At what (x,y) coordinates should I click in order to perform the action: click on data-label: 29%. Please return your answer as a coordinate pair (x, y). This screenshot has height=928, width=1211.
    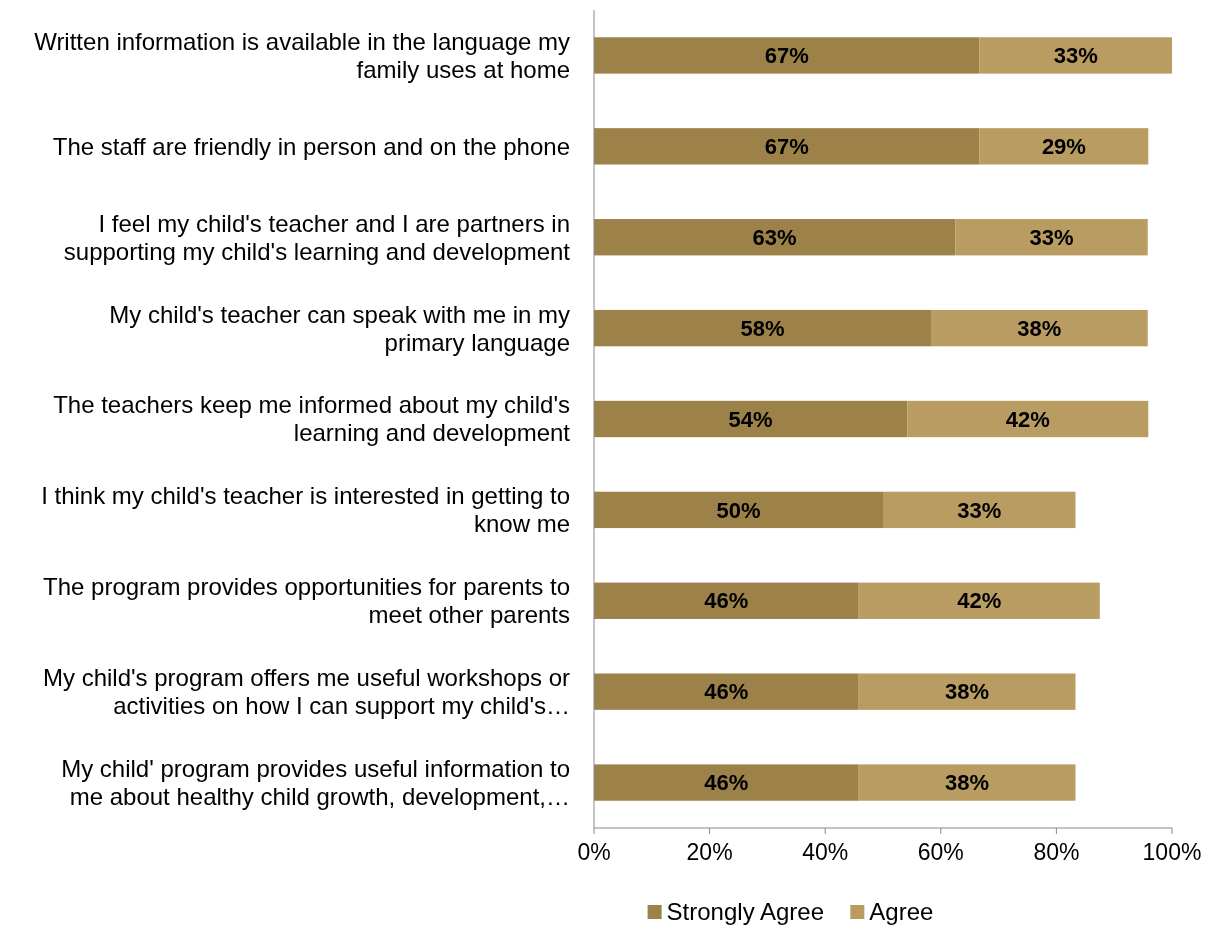
    Looking at the image, I should click on (1063, 147).